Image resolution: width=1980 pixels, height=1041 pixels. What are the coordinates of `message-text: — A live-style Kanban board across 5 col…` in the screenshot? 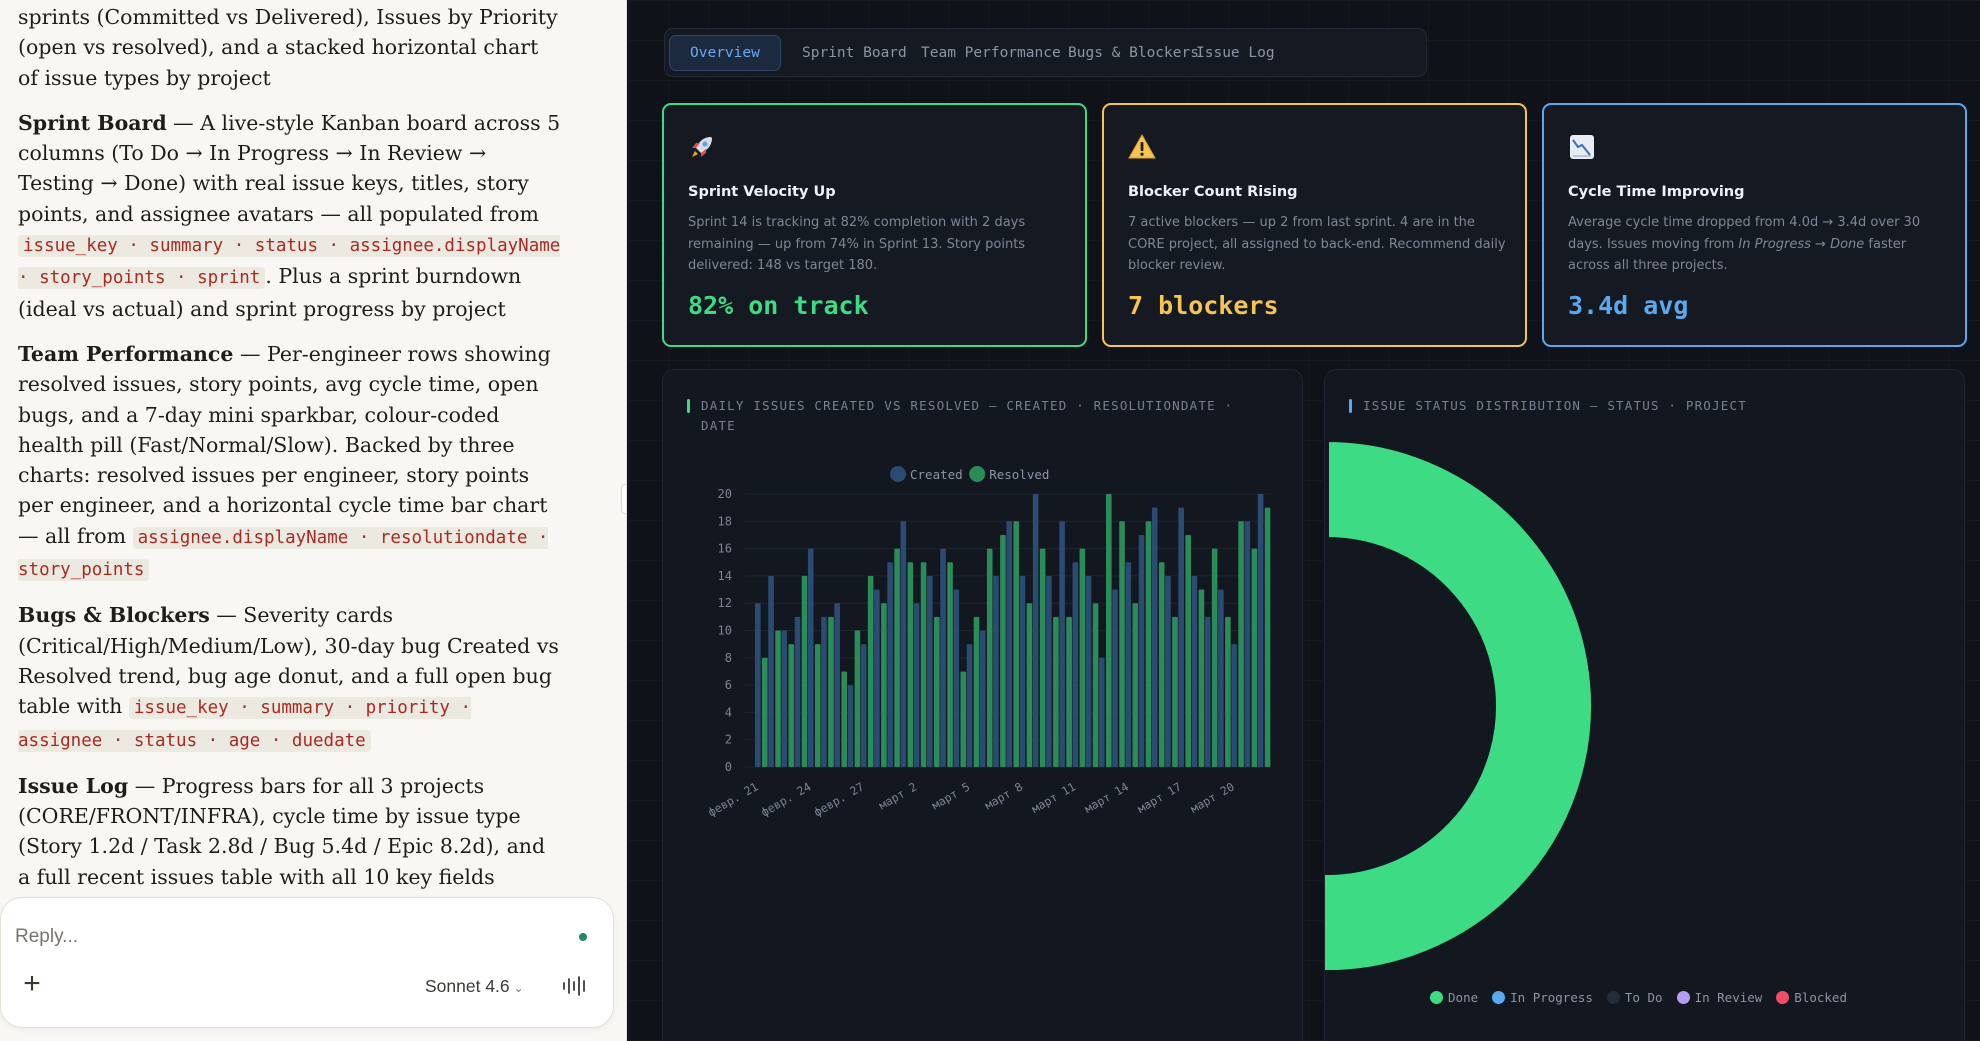 It's located at (289, 168).